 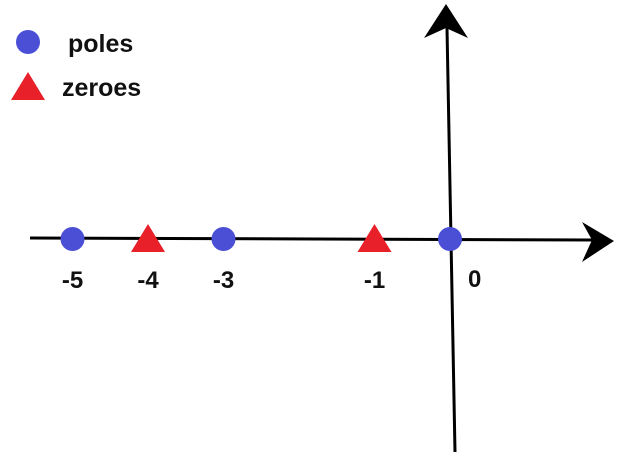 I want to click on pole-zero-marks: -5 -3 -4 -1, so click(x=261, y=259).